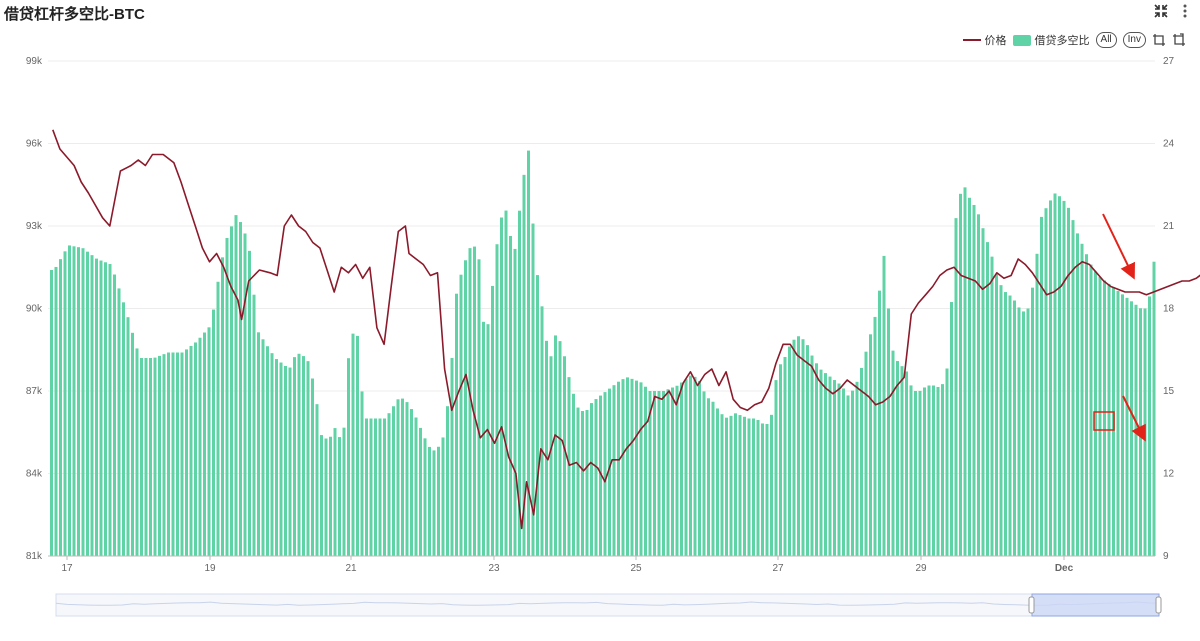  What do you see at coordinates (1134, 40) in the screenshot?
I see `inv-button: Inv` at bounding box center [1134, 40].